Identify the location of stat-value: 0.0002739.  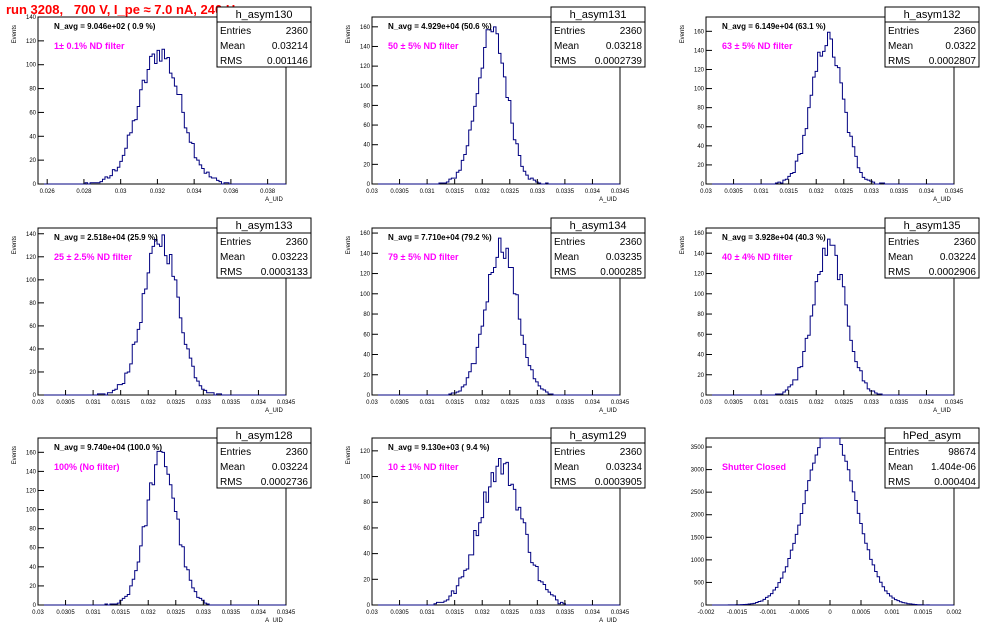
(619, 61).